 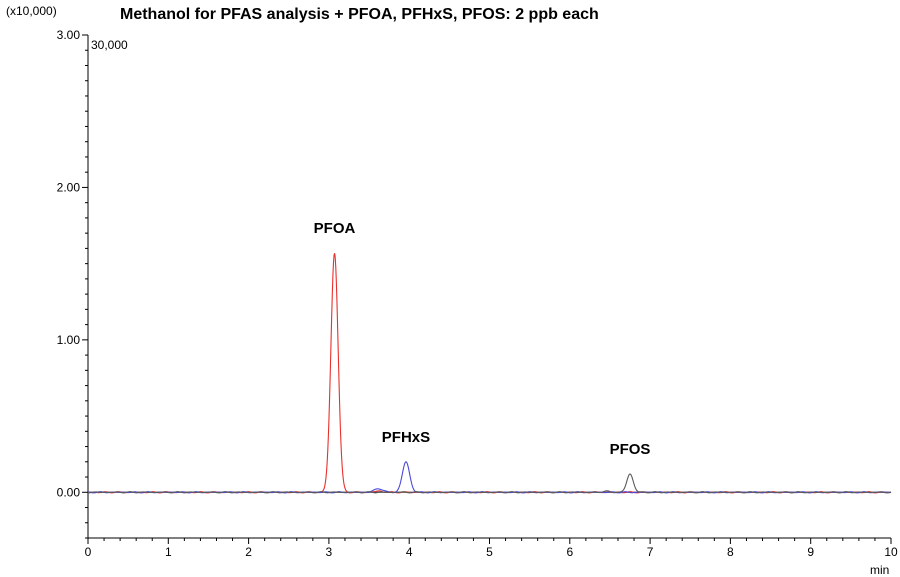 I want to click on x-tick-label: 7, so click(x=650, y=552).